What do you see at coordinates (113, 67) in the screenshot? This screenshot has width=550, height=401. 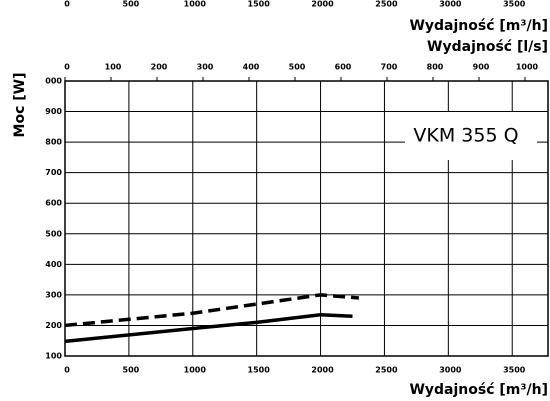 I see `top-x-tick-label: 100` at bounding box center [113, 67].